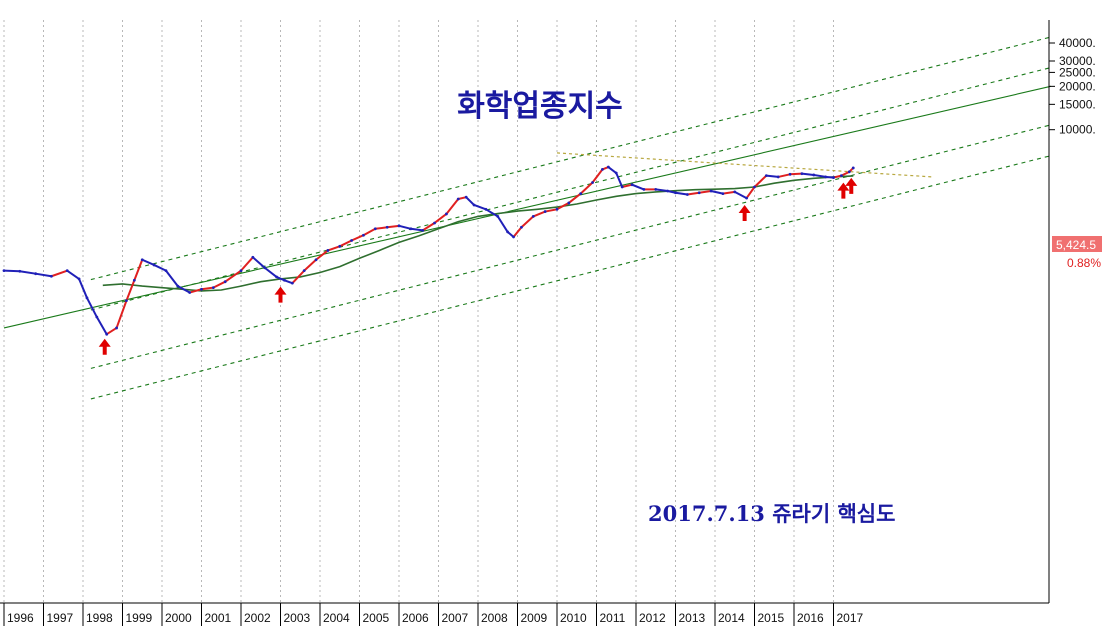  Describe the element at coordinates (1077, 130) in the screenshot. I see `y-tick-label-10000.: 10000.` at that location.